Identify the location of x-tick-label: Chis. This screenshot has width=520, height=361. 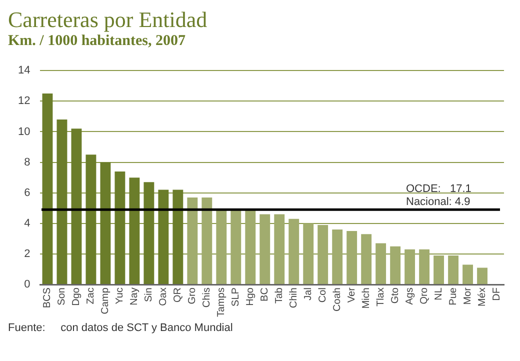
(207, 298).